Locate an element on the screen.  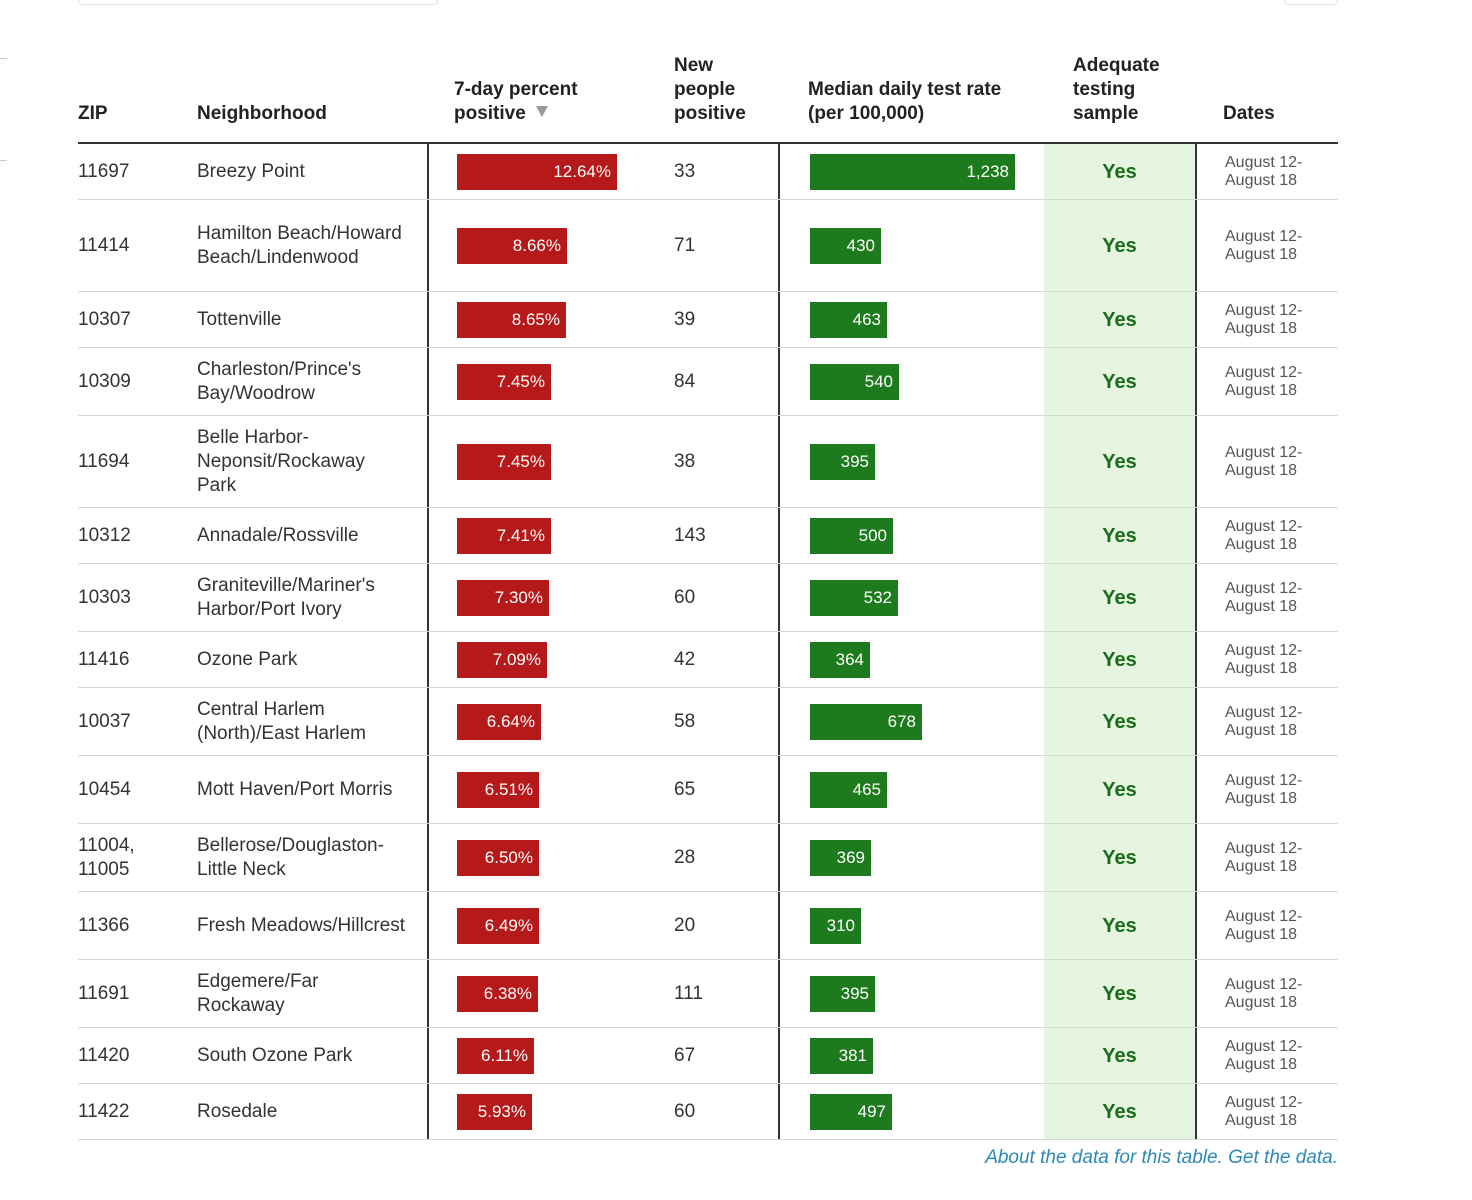
test-rate-cell: 678 is located at coordinates (911, 721).